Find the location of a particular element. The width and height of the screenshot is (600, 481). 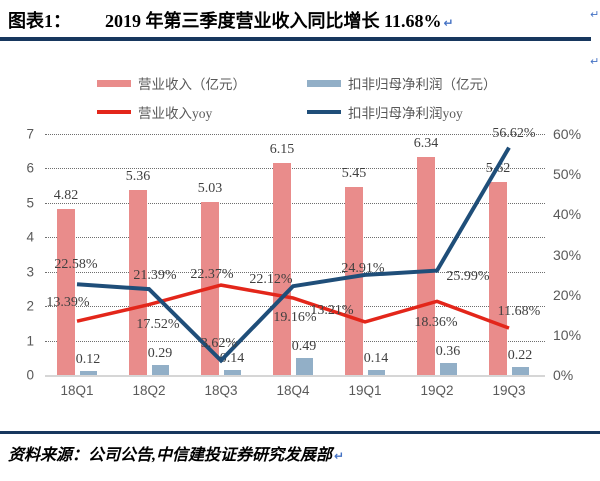

legend-item-net-profit-yoy: 扣非归母净利润yoy is located at coordinates (402, 112).